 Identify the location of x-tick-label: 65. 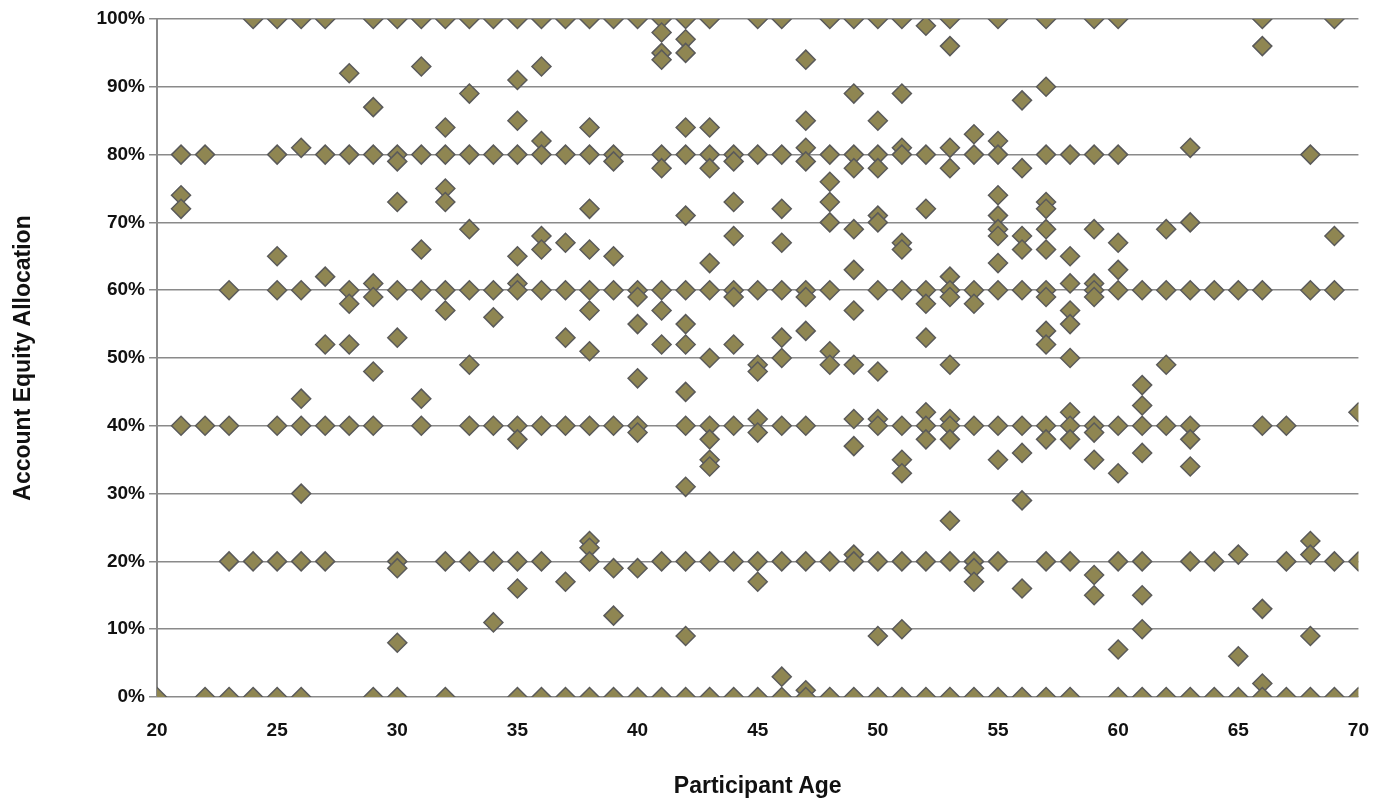
(1238, 729).